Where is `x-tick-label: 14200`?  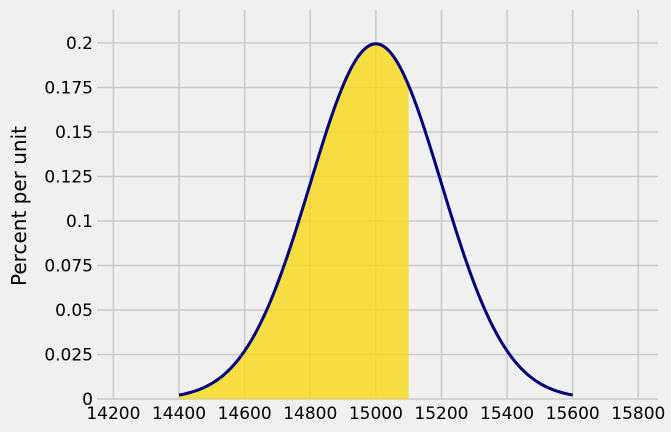 x-tick-label: 14200 is located at coordinates (113, 414).